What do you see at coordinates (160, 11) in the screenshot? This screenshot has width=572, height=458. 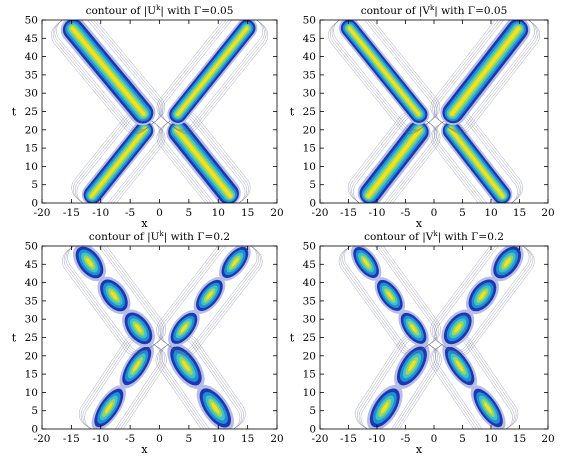 I see `chart-title: contour of |Uk| with Γ=0.05` at bounding box center [160, 11].